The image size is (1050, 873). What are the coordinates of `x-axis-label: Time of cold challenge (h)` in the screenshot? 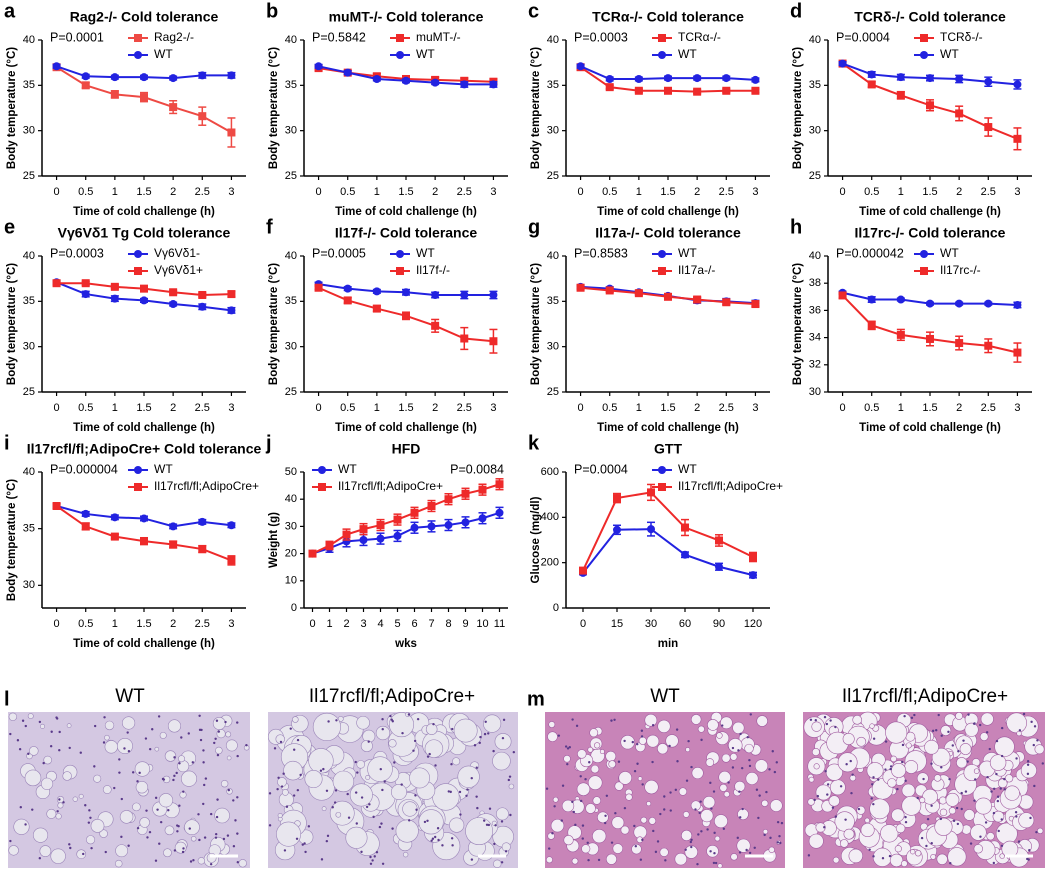 It's located at (406, 212).